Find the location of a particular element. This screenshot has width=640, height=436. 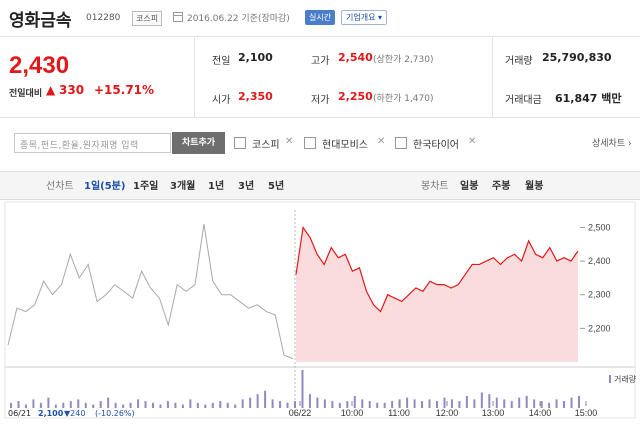

chart-toolbar is located at coordinates (320, 185).